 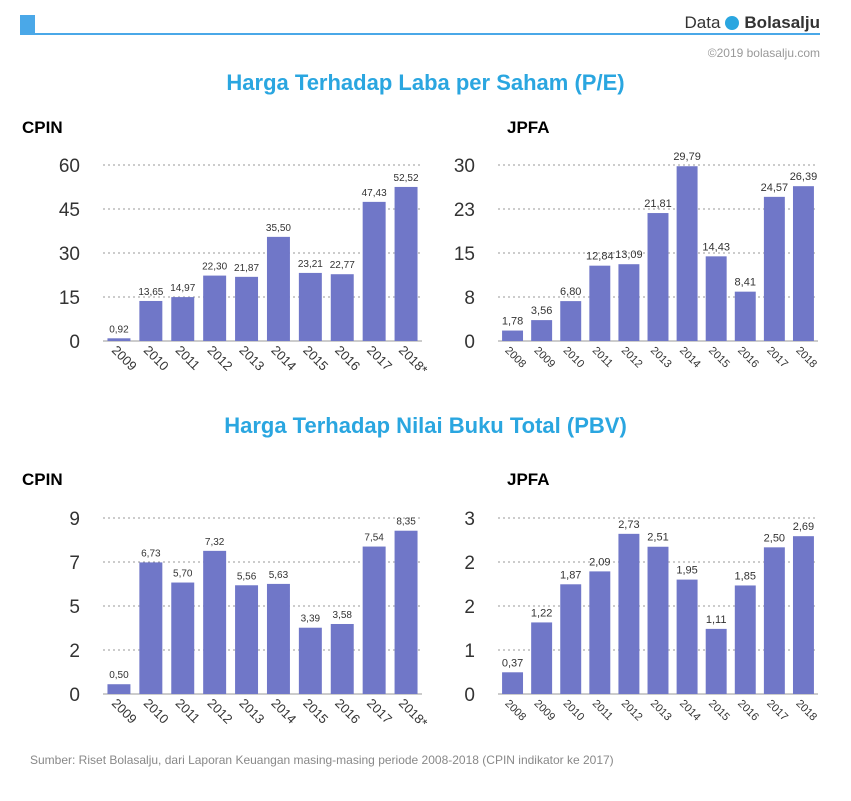 I want to click on data-label: 22,30, so click(x=214, y=267).